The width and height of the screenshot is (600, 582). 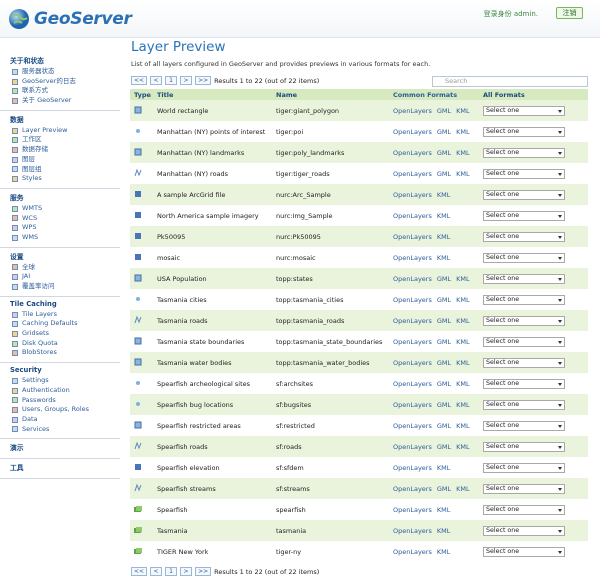 I want to click on menu-label: WMS, so click(x=30, y=236).